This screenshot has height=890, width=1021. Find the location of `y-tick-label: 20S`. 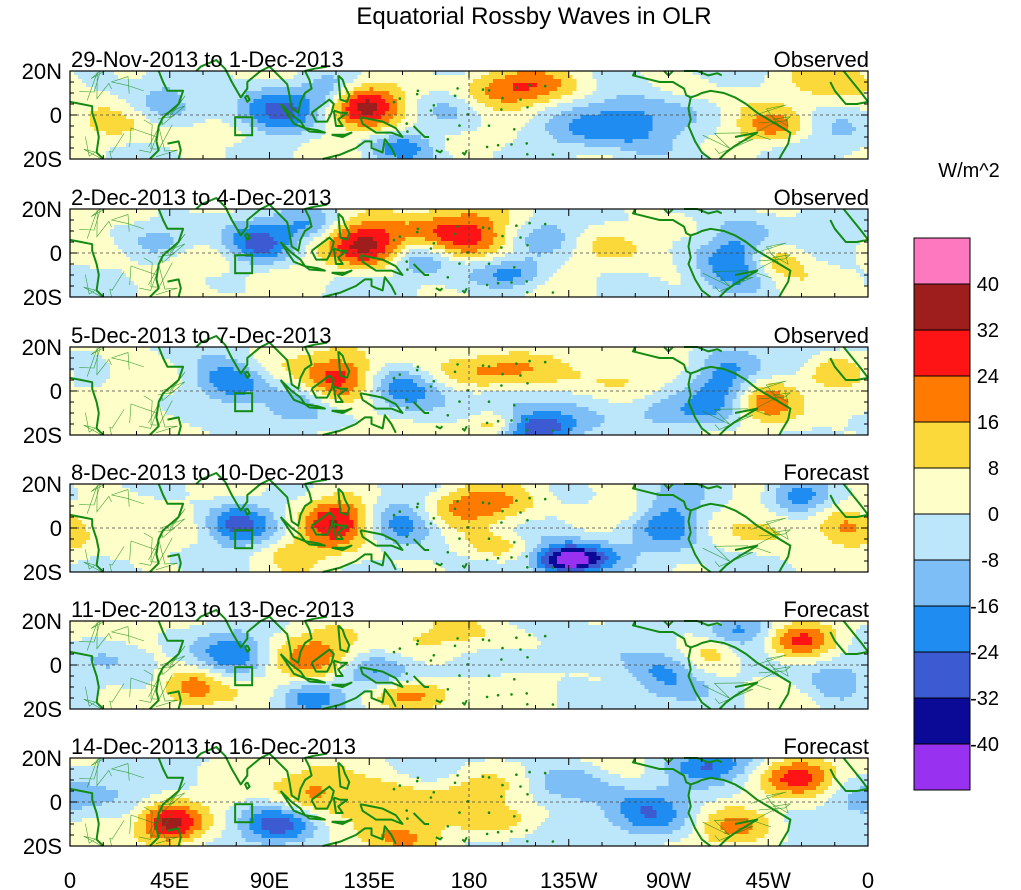

y-tick-label: 20S is located at coordinates (42, 297).